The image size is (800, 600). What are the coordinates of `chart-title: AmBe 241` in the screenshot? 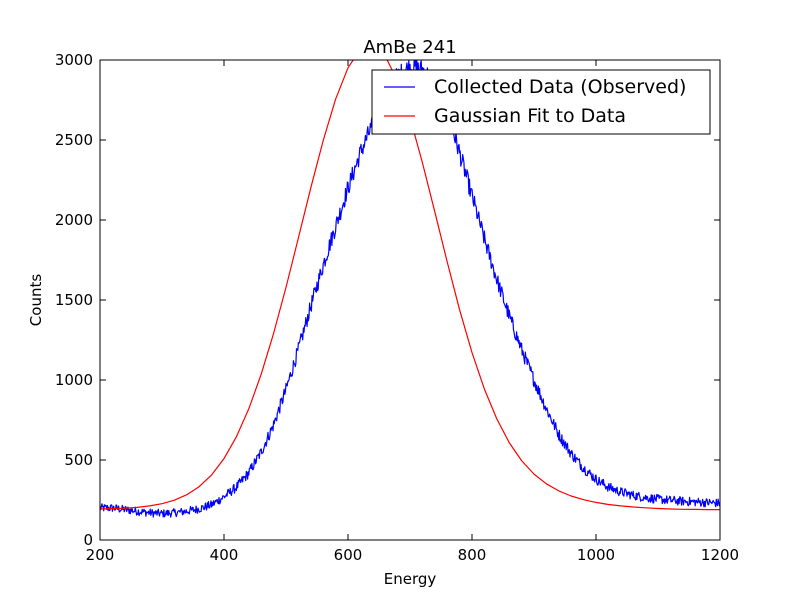 It's located at (409, 47).